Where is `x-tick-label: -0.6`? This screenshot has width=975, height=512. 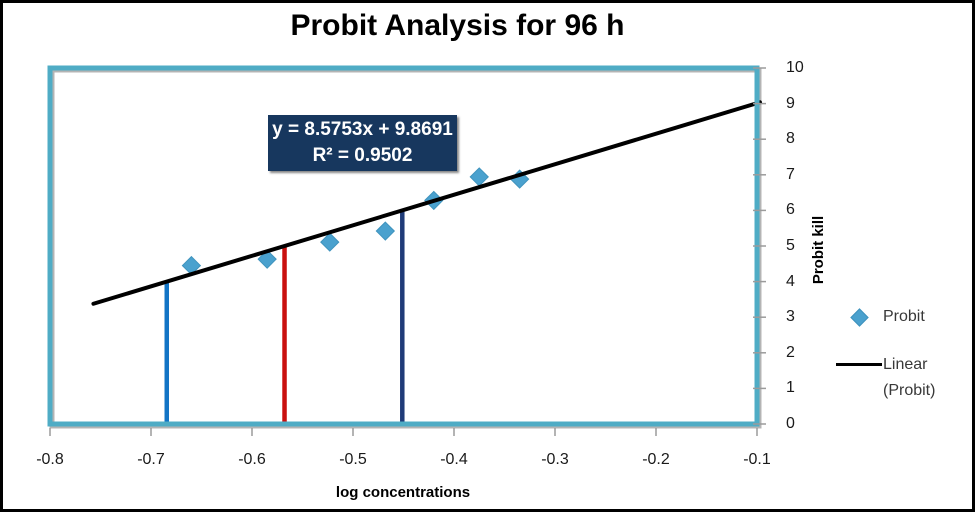 x-tick-label: -0.6 is located at coordinates (252, 459).